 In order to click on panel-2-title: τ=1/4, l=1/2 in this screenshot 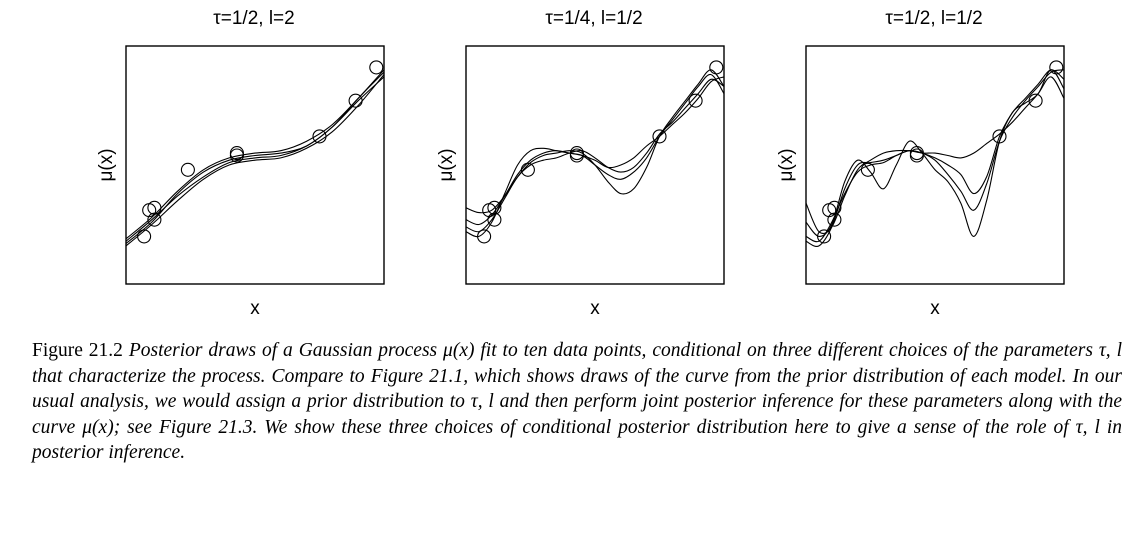, I will do `click(594, 18)`.